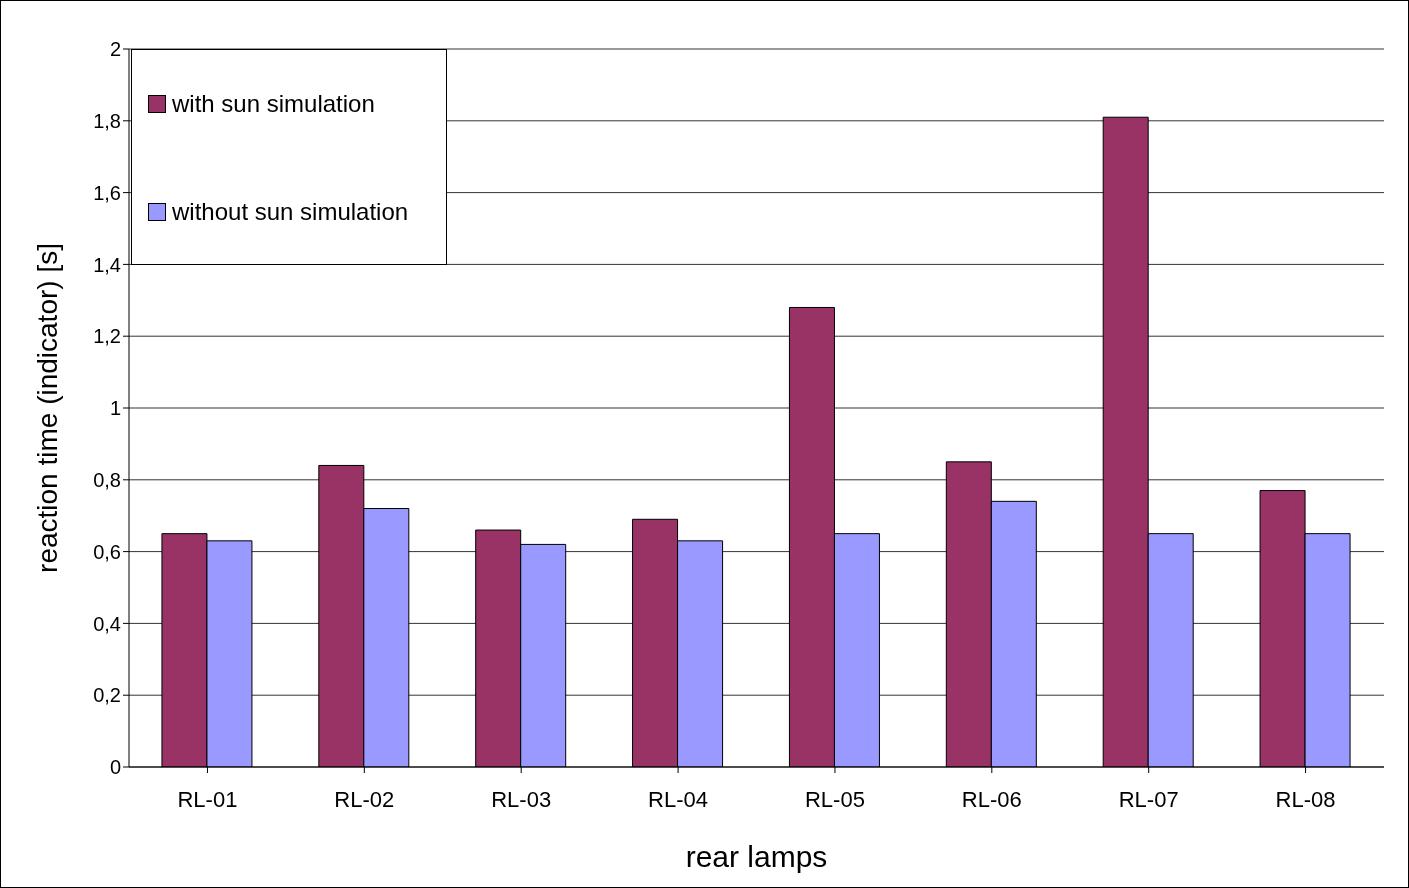  I want to click on y-tick-label: 2, so click(115, 49).